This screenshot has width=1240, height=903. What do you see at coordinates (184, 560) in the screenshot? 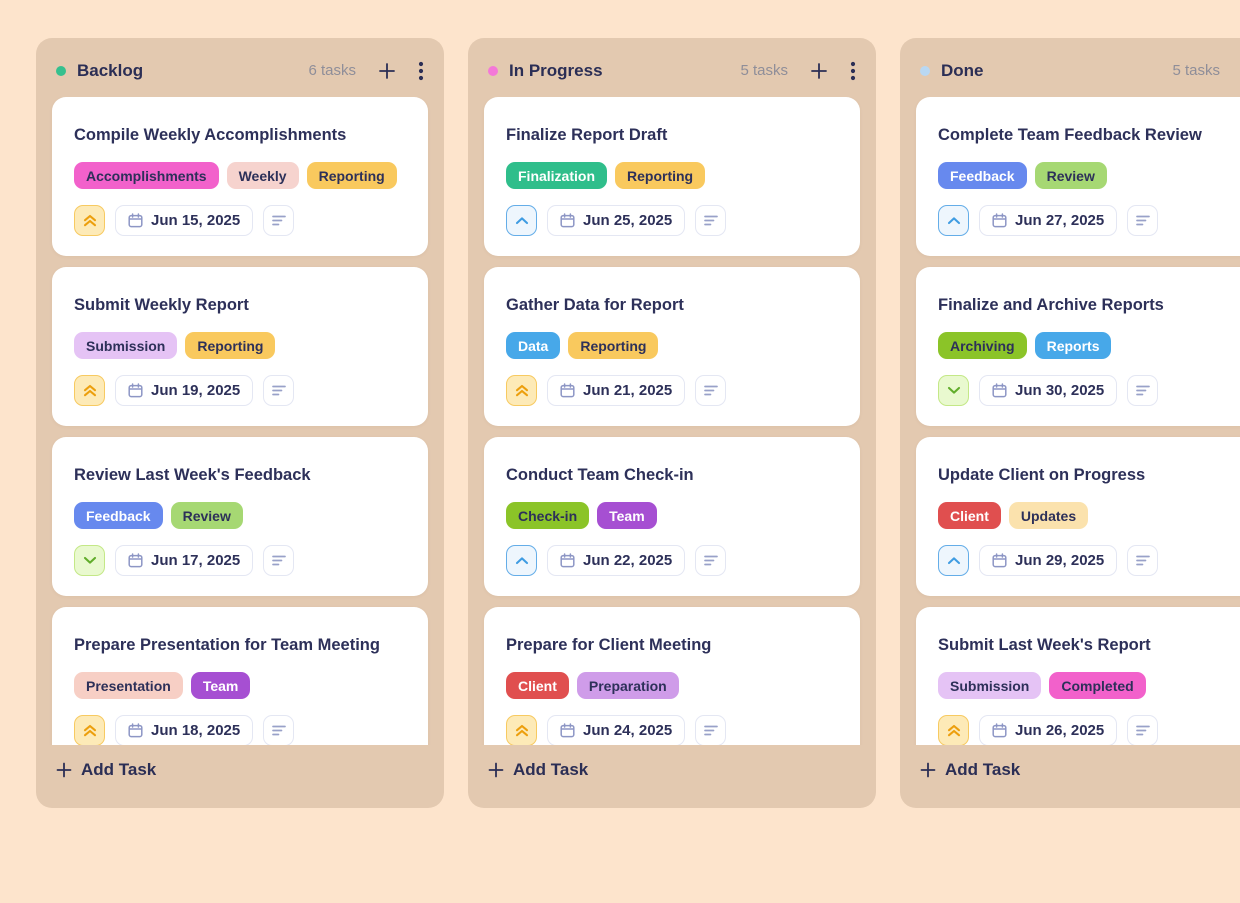
I see `due-date-chip: Jun 17, 2025` at bounding box center [184, 560].